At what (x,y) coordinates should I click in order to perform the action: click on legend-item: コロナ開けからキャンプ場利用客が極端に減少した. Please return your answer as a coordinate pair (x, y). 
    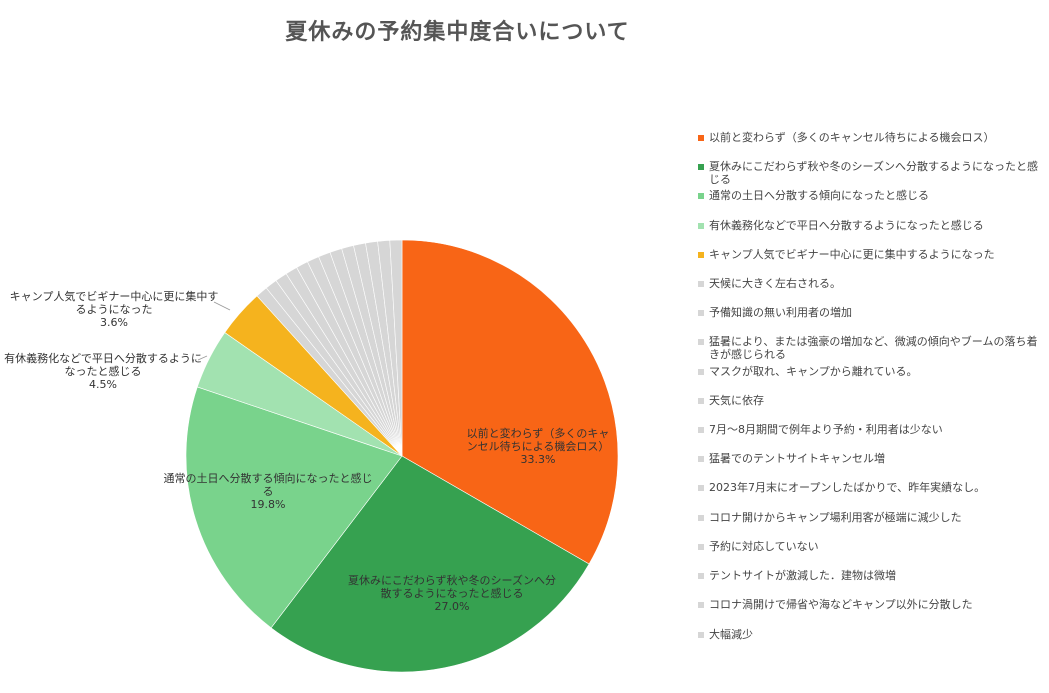
    Looking at the image, I should click on (873, 517).